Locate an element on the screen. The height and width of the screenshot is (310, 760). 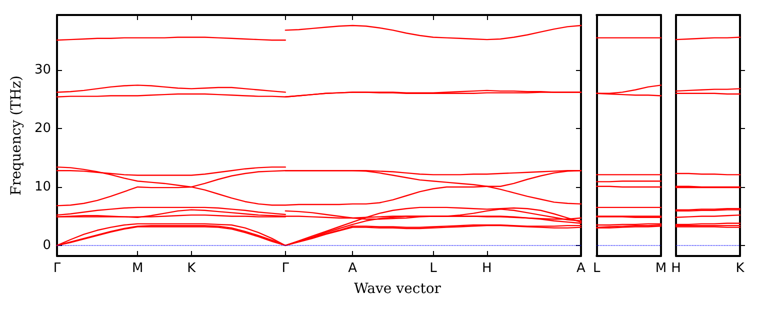
x-axis-title: Wave vector is located at coordinates (398, 289).